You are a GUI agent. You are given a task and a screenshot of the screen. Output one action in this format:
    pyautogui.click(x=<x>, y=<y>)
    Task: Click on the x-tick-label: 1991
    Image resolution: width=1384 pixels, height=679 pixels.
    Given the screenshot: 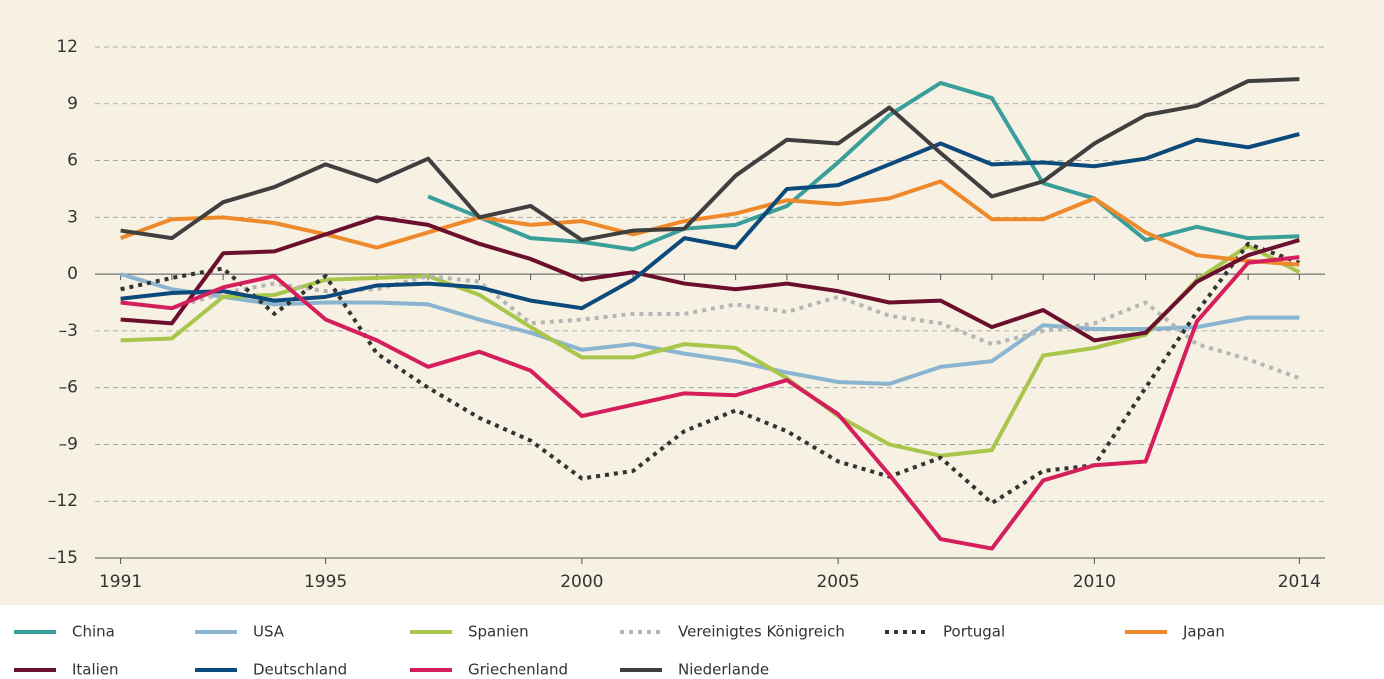 What is the action you would take?
    pyautogui.click(x=120, y=582)
    